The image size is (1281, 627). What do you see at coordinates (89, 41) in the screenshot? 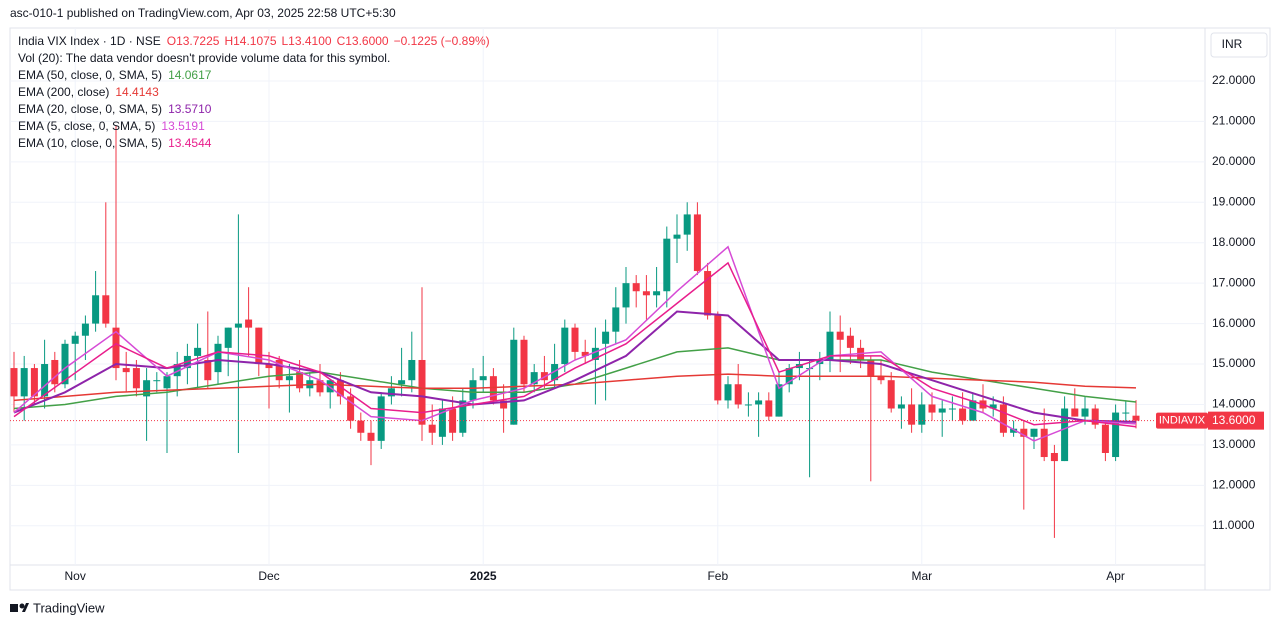
I see `symbol-line: India VIX Index · 1D · NSE` at bounding box center [89, 41].